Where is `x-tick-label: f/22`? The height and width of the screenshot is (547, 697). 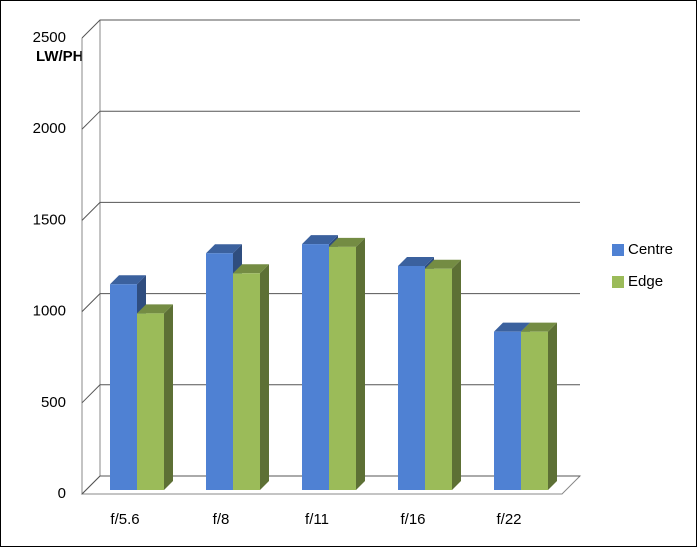
x-tick-label: f/22 is located at coordinates (508, 519).